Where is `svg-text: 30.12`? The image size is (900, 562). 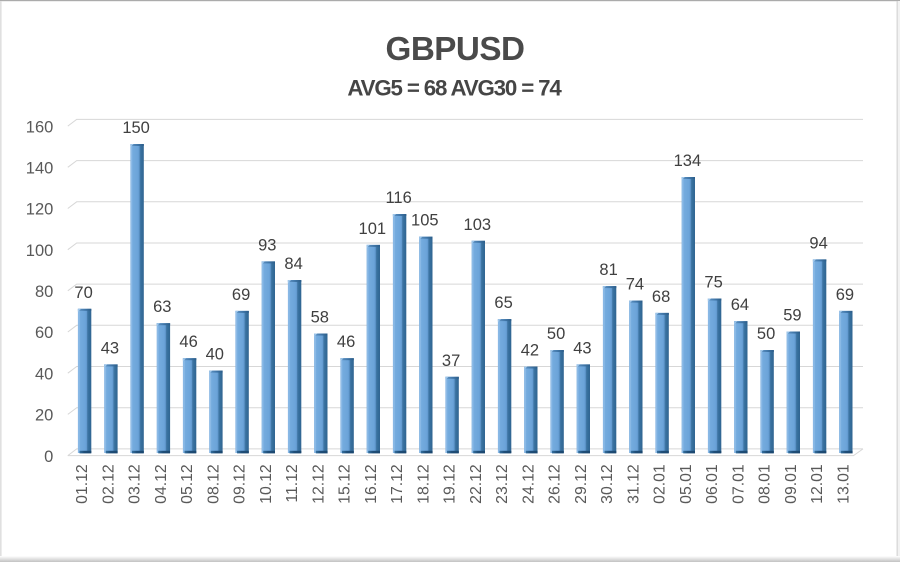 svg-text: 30.12 is located at coordinates (607, 484).